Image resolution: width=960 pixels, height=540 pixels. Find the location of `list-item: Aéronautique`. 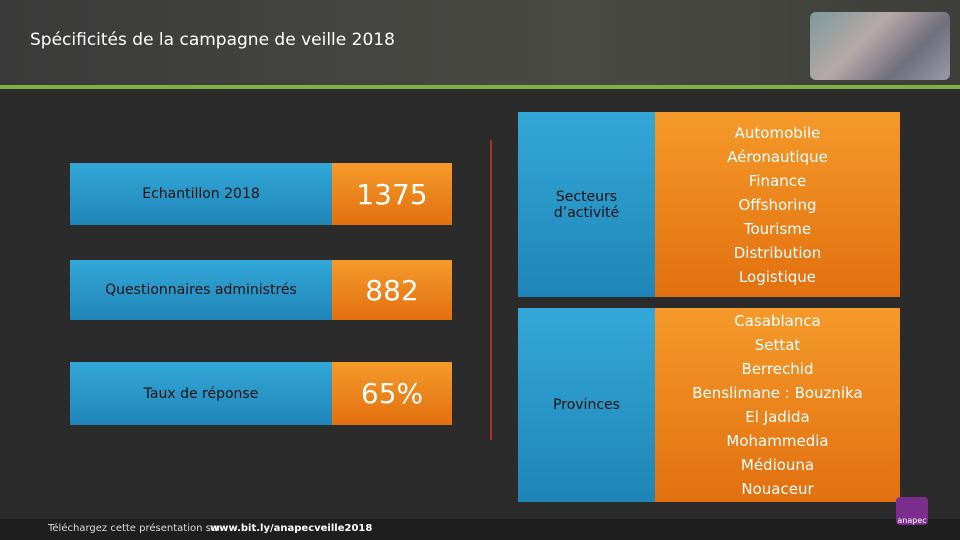

list-item: Aéronautique is located at coordinates (777, 156).